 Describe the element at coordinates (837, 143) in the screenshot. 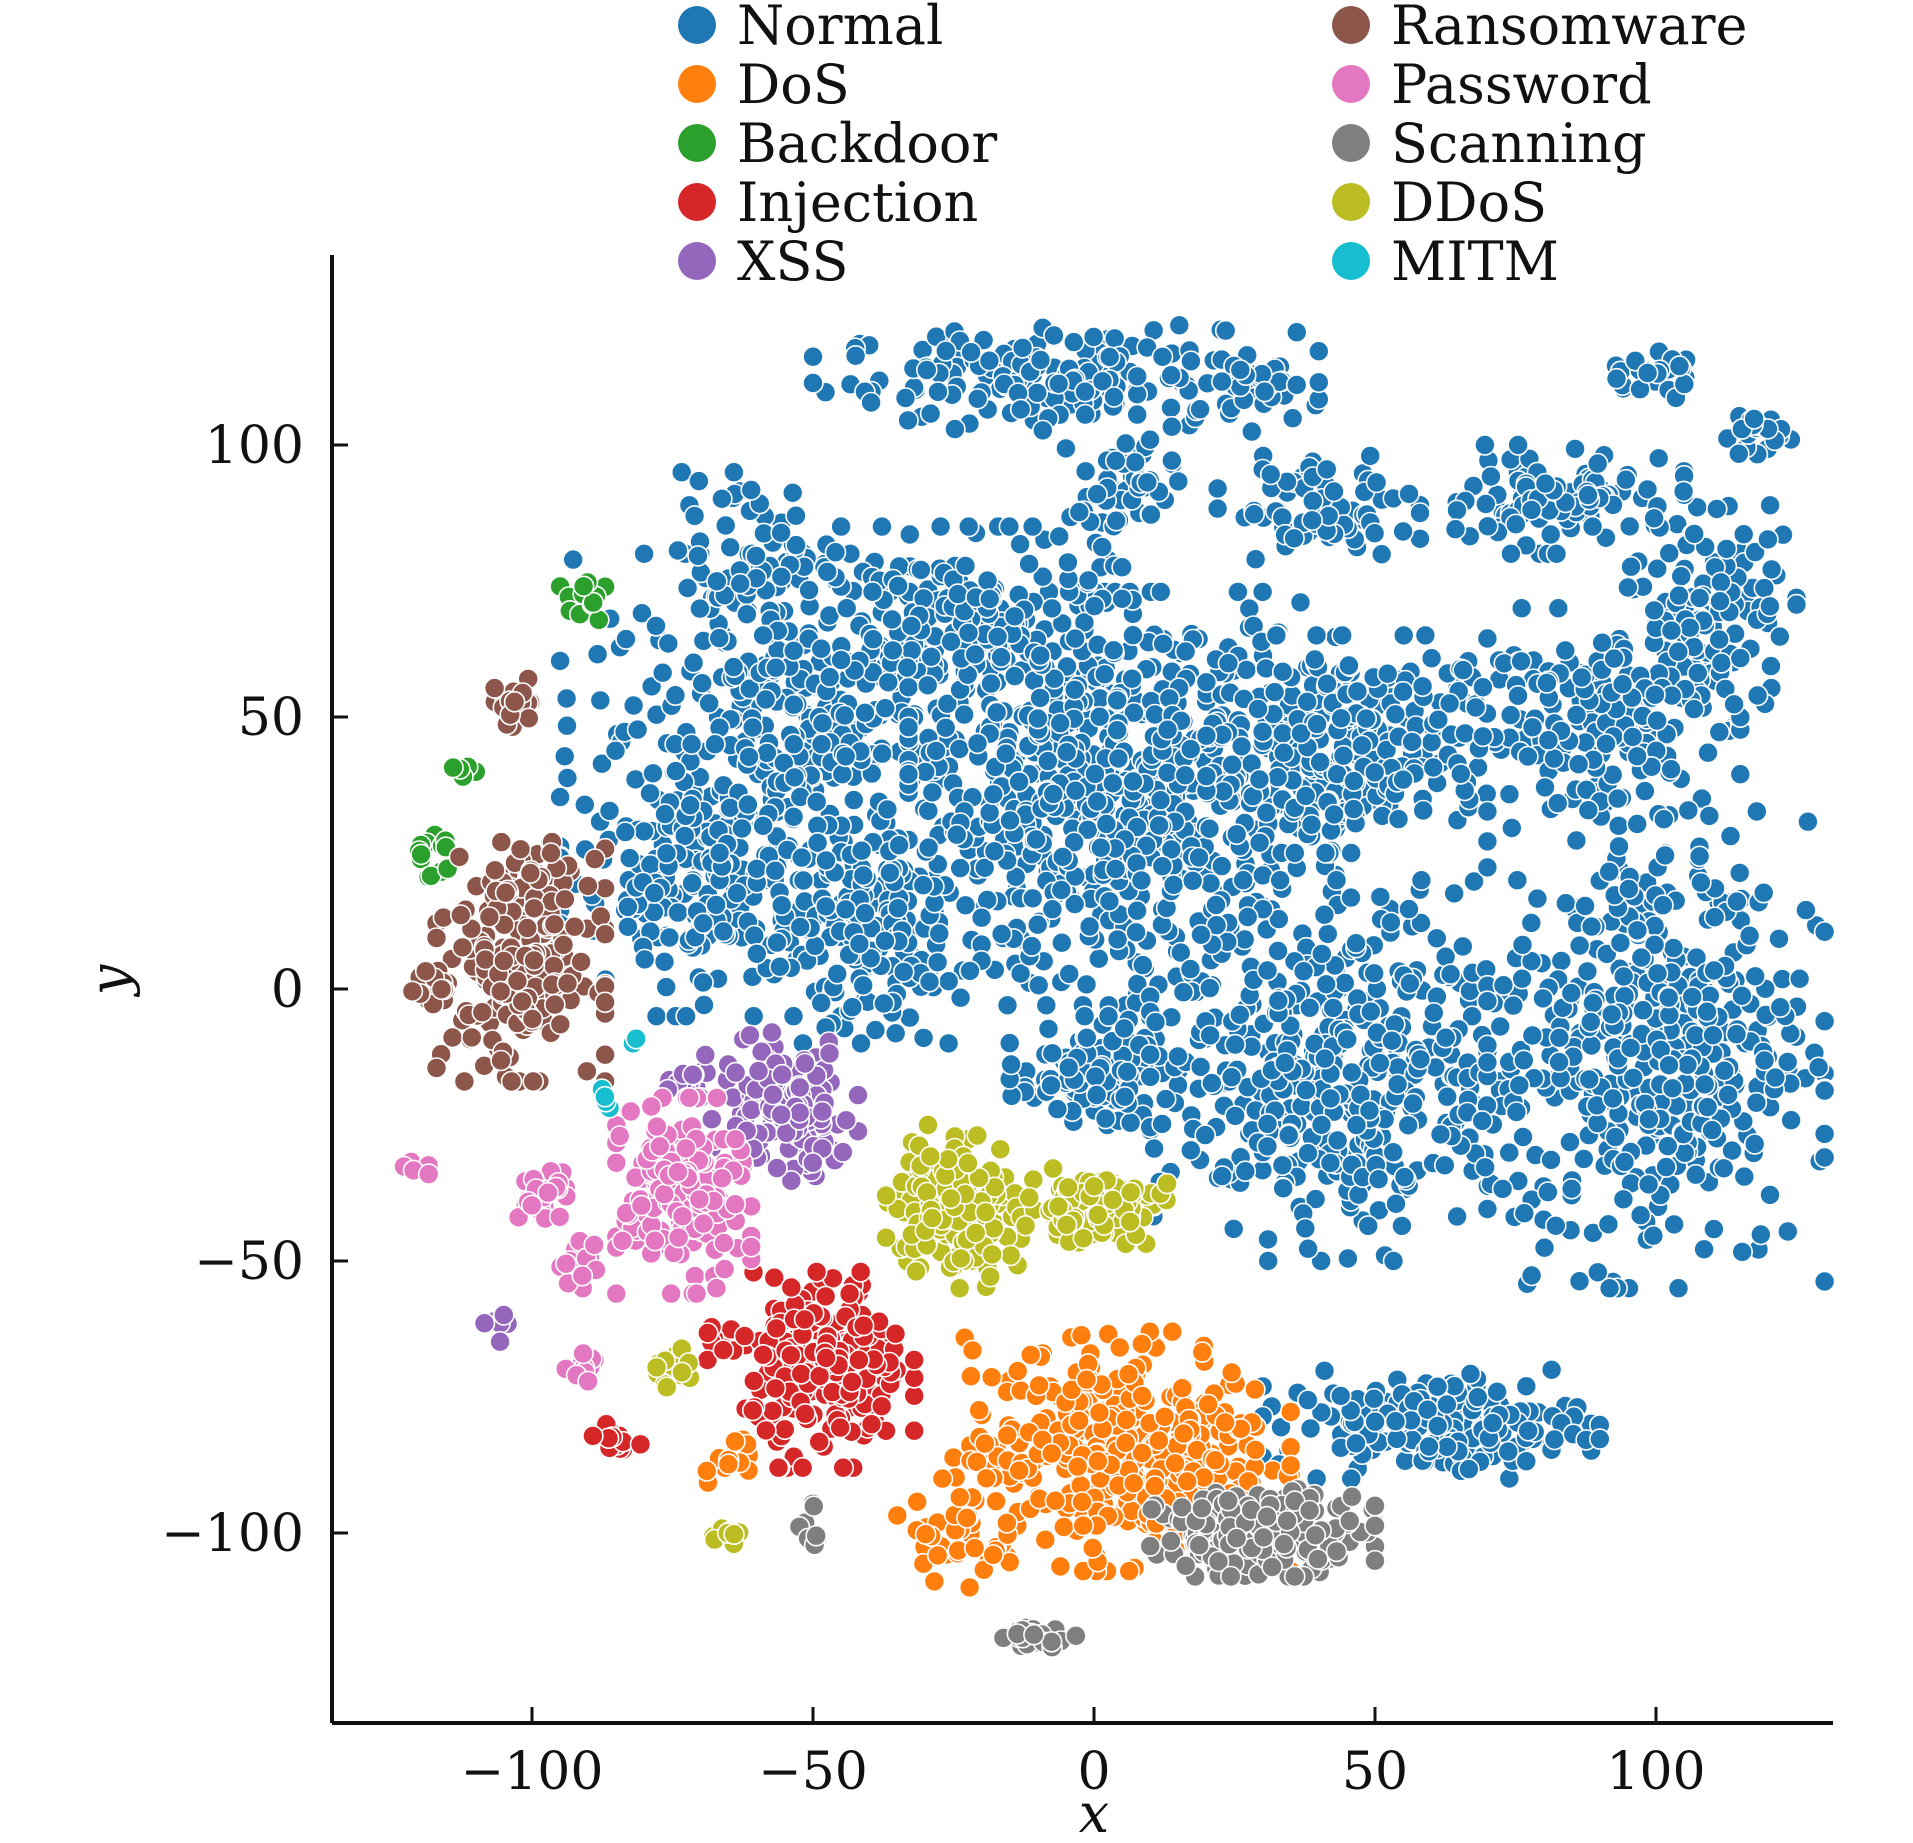

I see `legend-item-backdoor: Backdoor` at that location.